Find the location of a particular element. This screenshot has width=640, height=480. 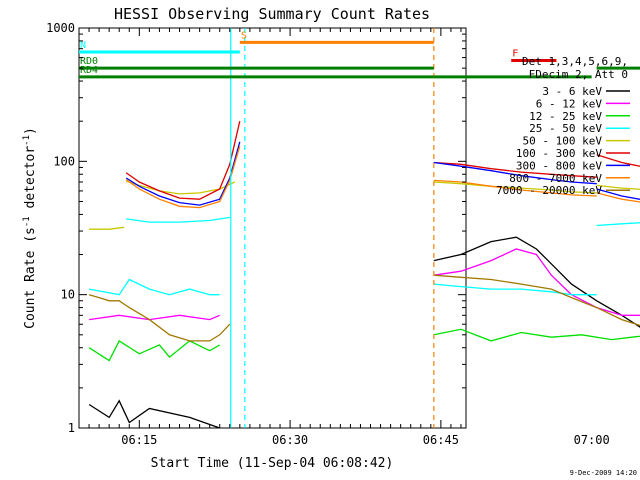

flag-label: S is located at coordinates (244, 35).